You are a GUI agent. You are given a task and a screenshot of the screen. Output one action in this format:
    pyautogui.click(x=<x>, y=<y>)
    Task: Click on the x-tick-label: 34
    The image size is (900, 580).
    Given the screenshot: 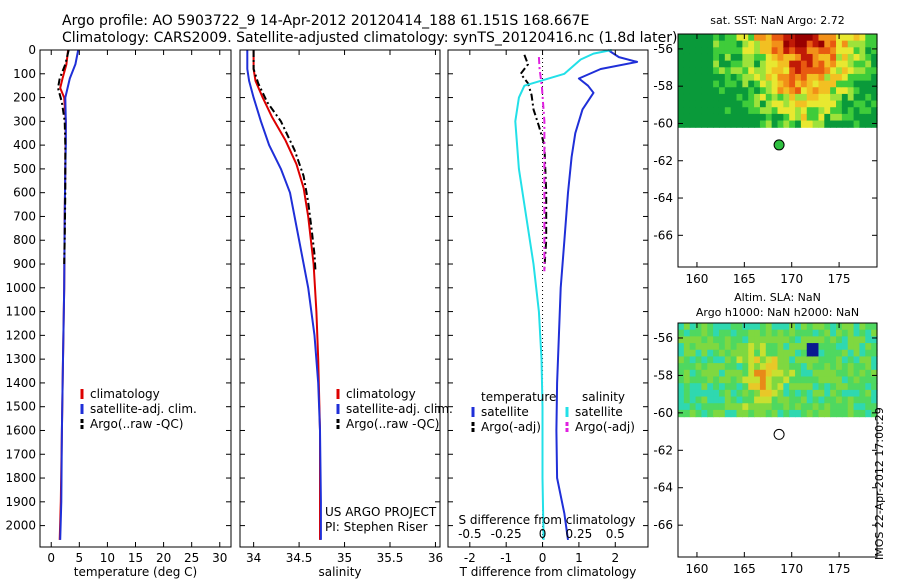 What is the action you would take?
    pyautogui.click(x=253, y=558)
    